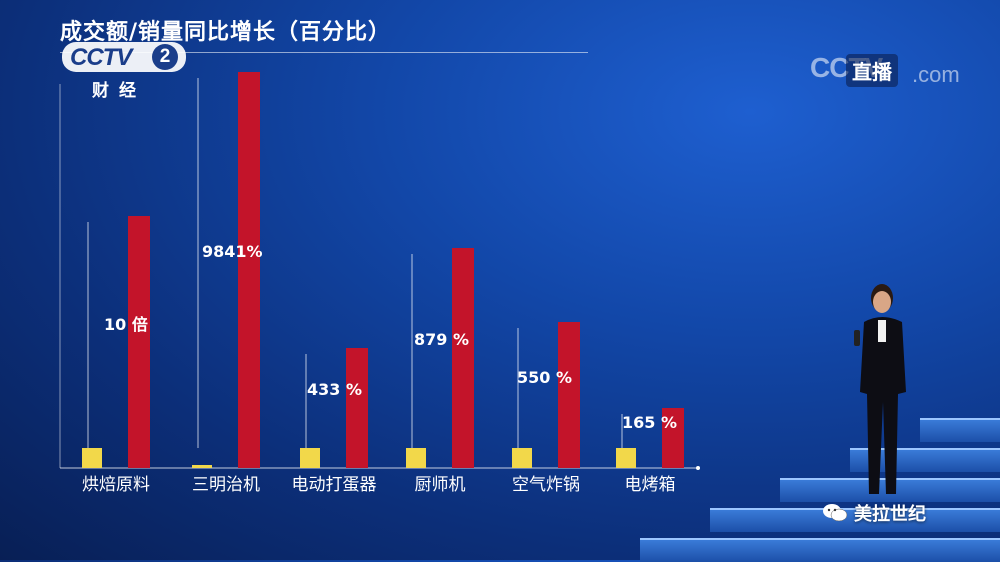 Image resolution: width=1000 pixels, height=562 pixels. I want to click on channel-logo: CCTV, so click(101, 57).